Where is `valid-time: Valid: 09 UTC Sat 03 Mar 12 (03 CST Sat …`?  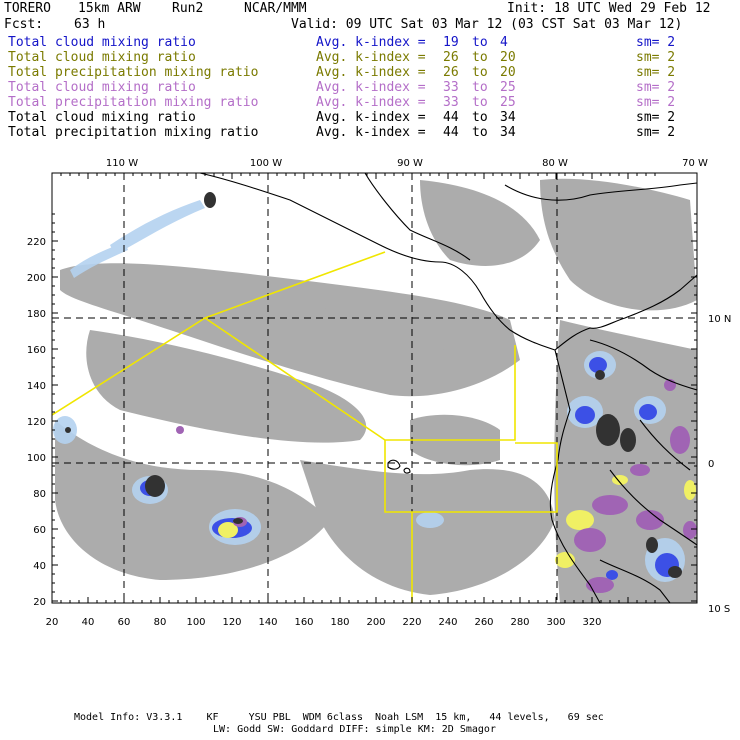
valid-time: Valid: 09 UTC Sat 03 Mar 12 (03 CST Sat … is located at coordinates (487, 24).